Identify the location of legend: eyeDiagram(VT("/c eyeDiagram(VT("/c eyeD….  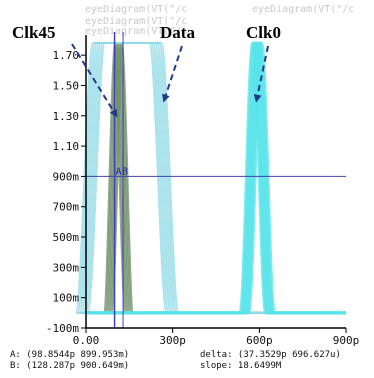
(219, 20).